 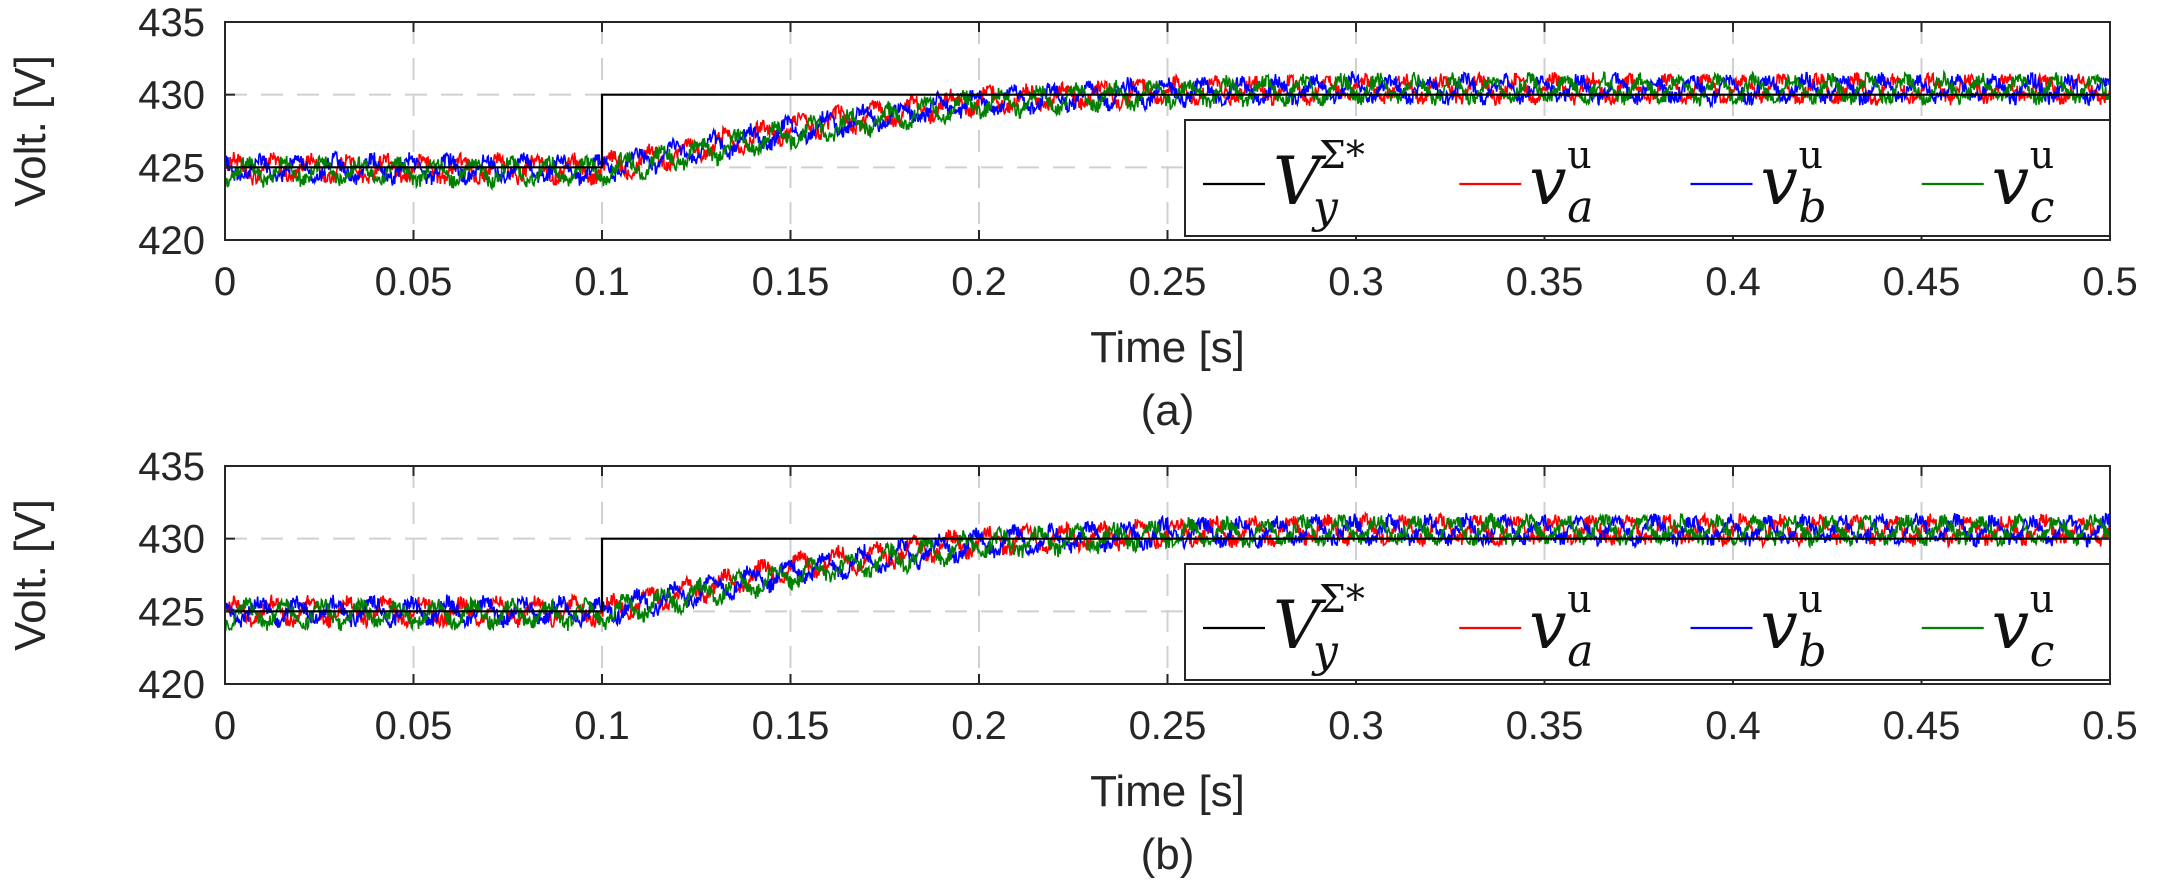 I want to click on series-line-b, so click(x=1167, y=571).